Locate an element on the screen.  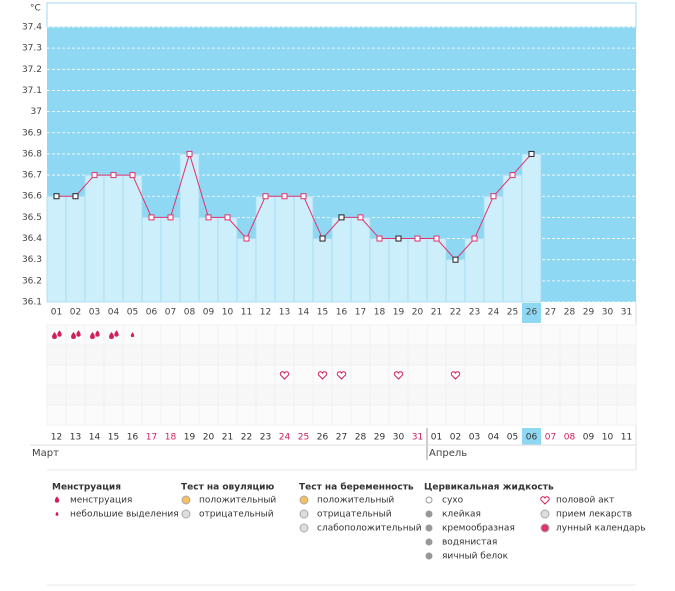
date-label: 07 is located at coordinates (550, 438).